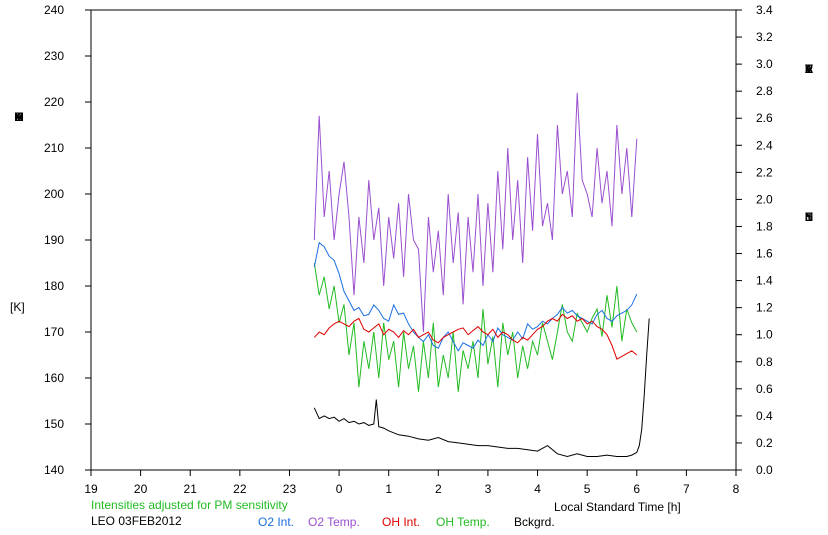 This screenshot has width=828, height=535. What do you see at coordinates (764, 335) in the screenshot?
I see `right-tick-label: 1.0` at bounding box center [764, 335].